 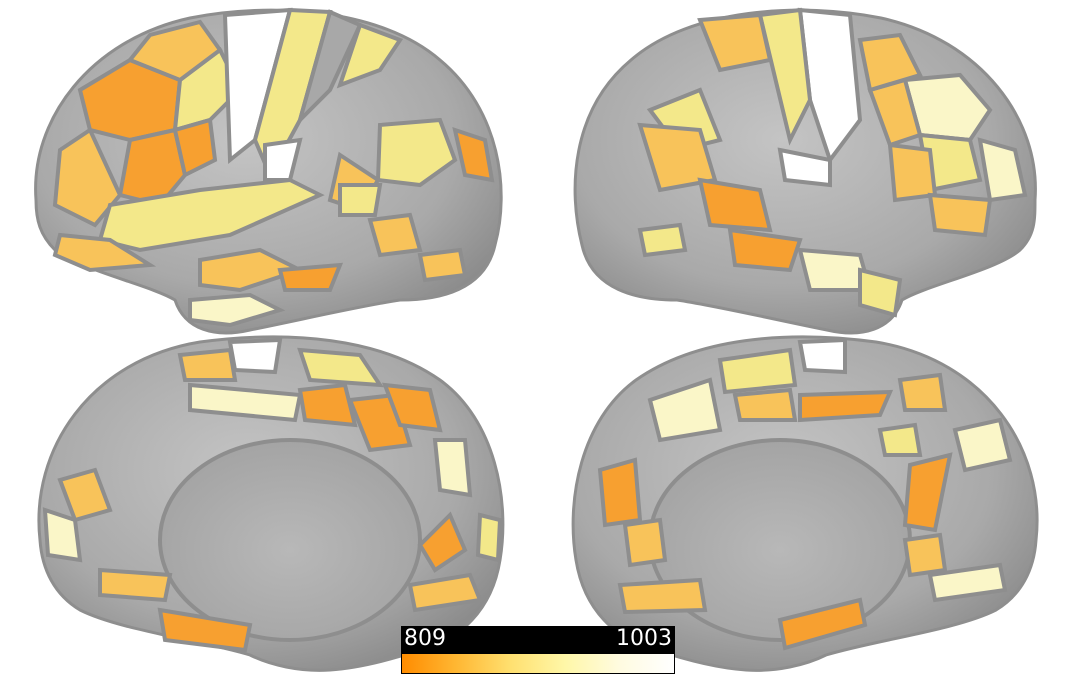 I want to click on colorbar-label-strip: 809 1003, so click(x=538, y=640).